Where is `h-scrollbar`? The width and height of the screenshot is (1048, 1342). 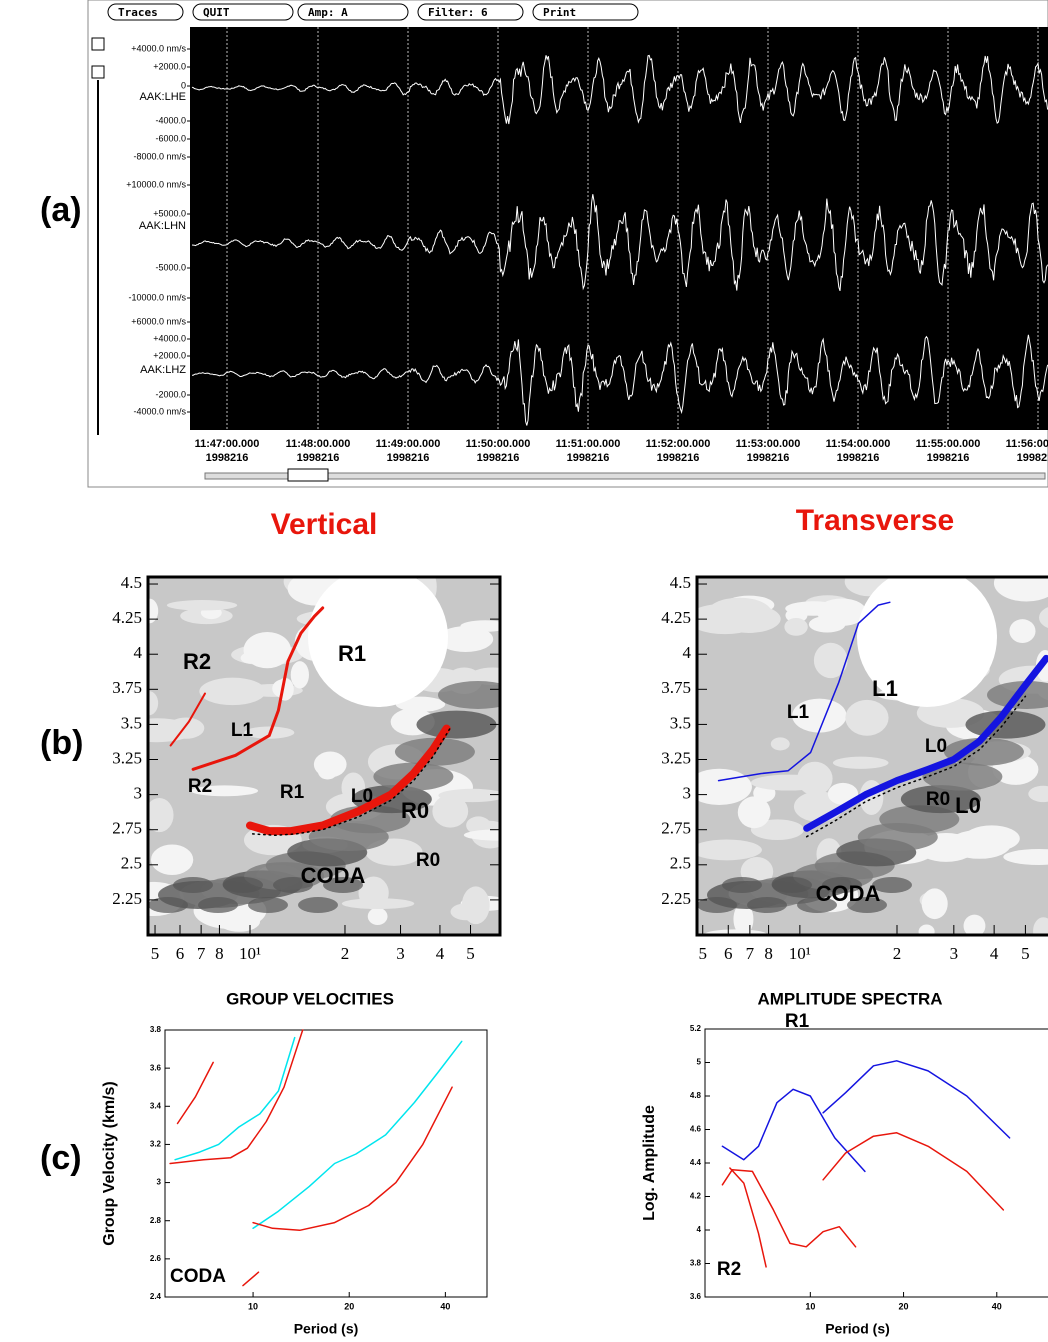
h-scrollbar is located at coordinates (625, 476).